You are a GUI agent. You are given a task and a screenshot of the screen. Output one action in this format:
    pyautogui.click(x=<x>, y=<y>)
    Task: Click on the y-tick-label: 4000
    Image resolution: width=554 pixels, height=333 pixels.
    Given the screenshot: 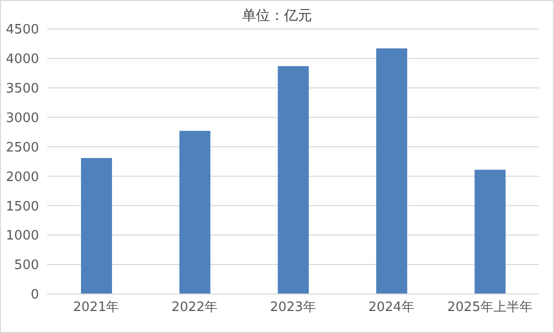 What is the action you would take?
    pyautogui.click(x=22, y=60)
    